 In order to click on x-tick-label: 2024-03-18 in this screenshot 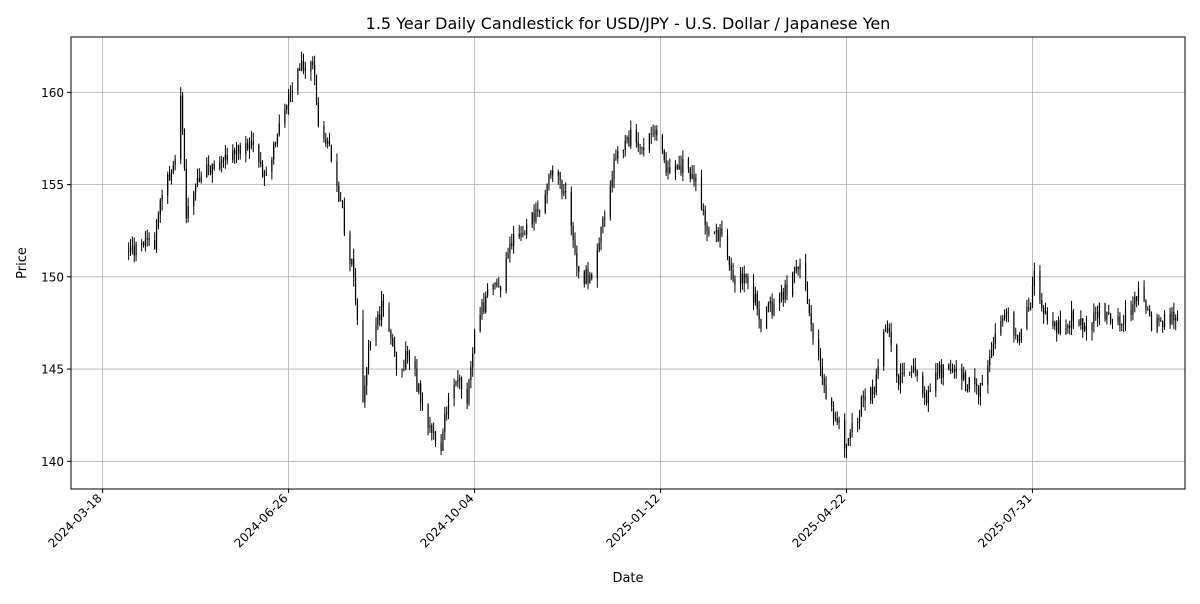, I will do `click(75, 520)`.